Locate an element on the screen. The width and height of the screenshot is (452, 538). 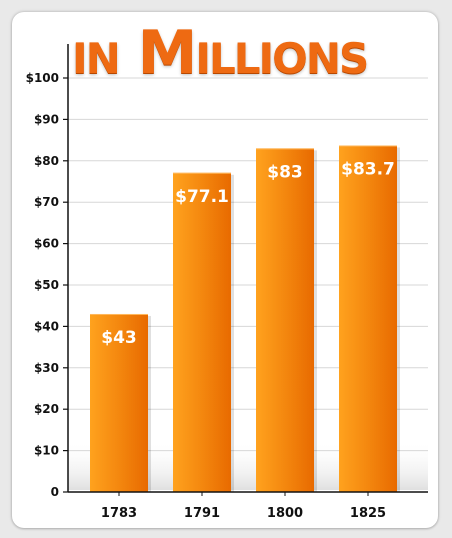
data-label: $83 is located at coordinates (285, 172).